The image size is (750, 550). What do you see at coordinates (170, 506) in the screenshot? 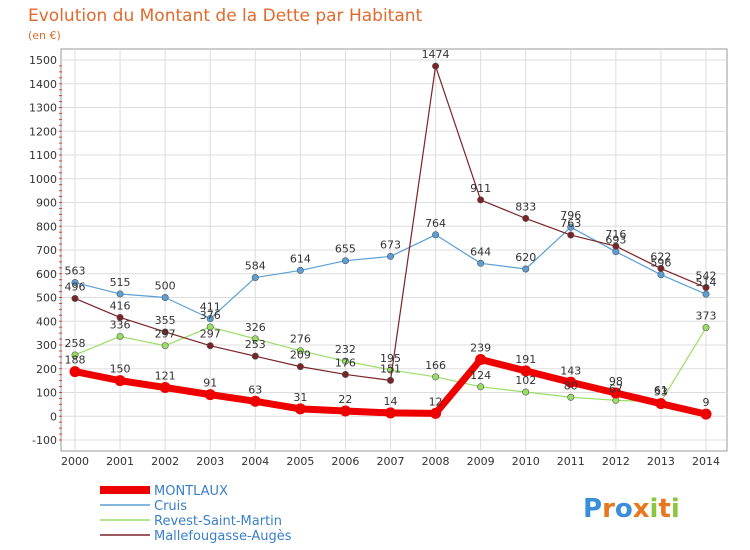
I see `legend-entry: Cruis` at bounding box center [170, 506].